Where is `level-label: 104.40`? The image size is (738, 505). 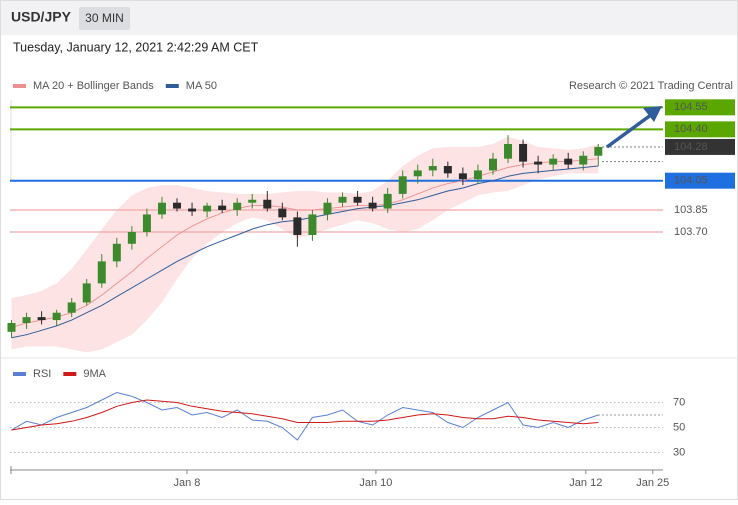 level-label: 104.40 is located at coordinates (691, 129).